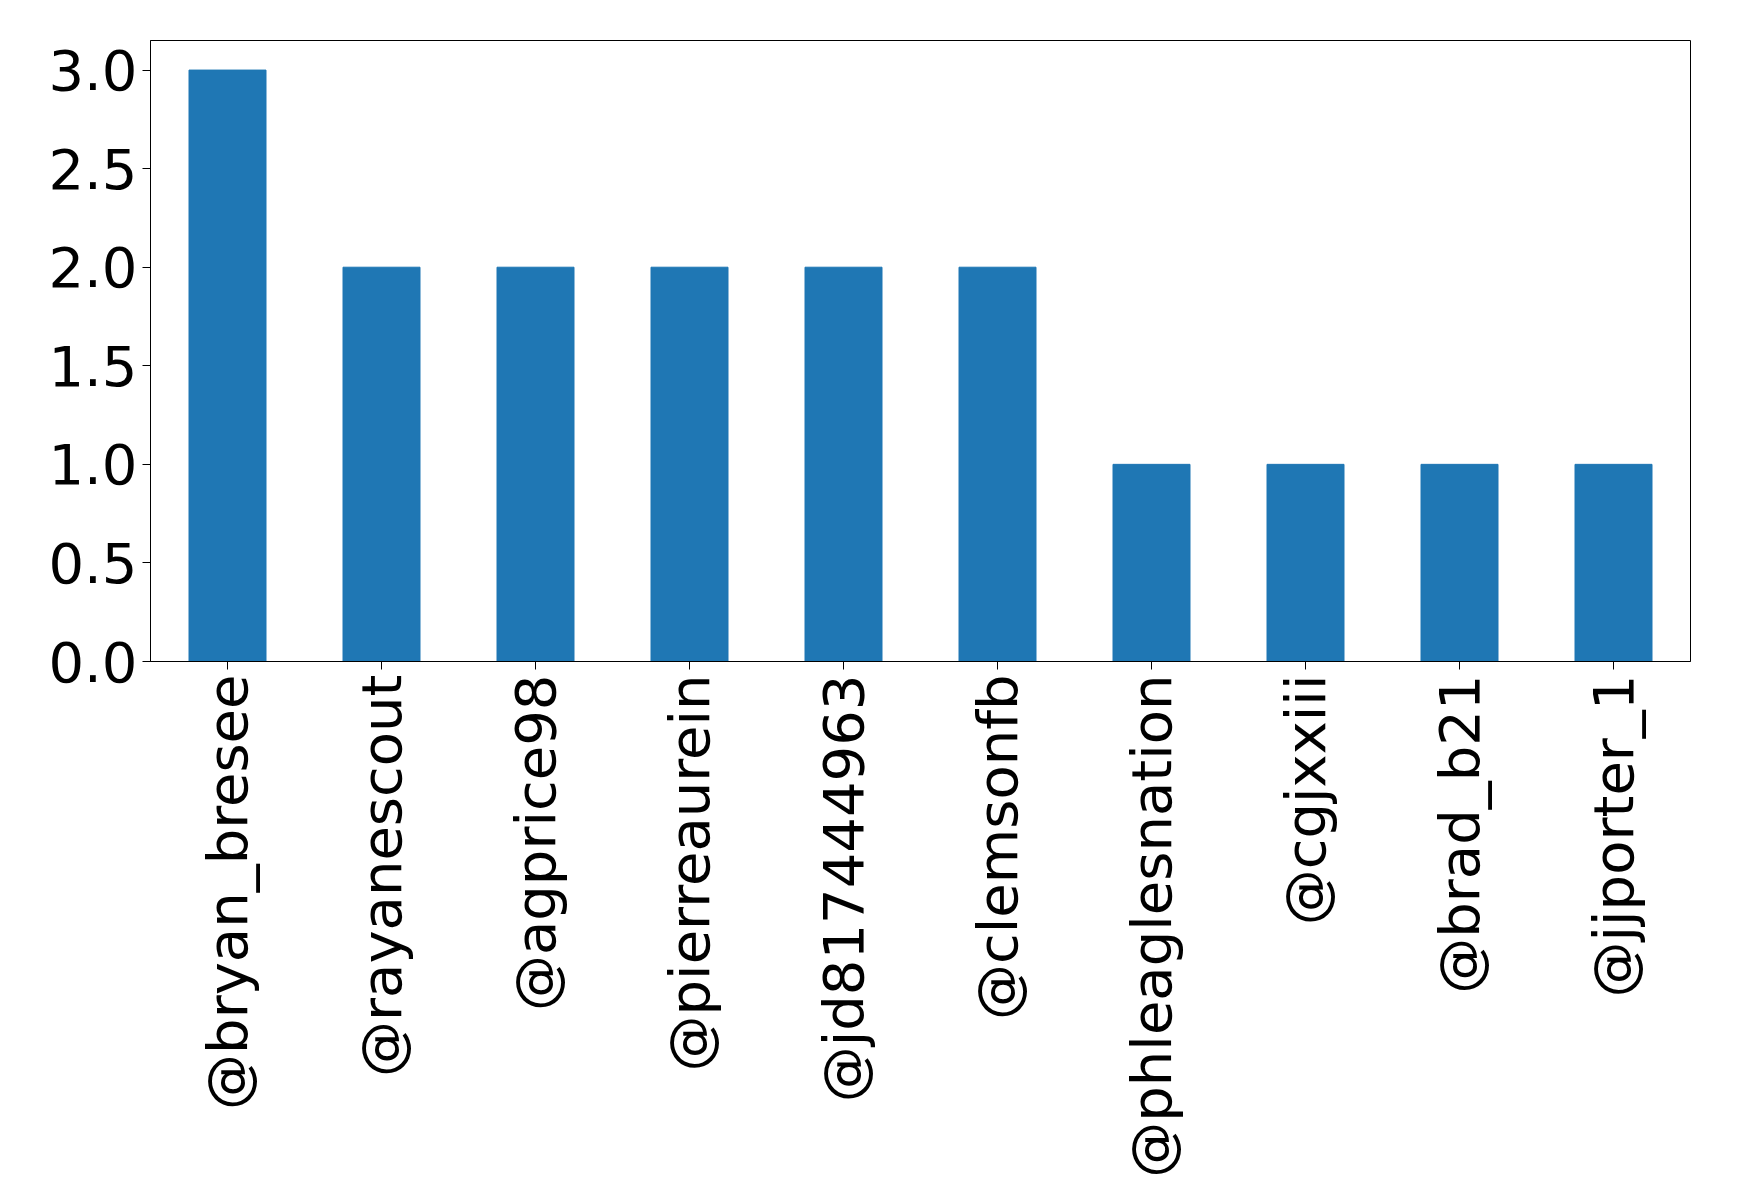 Image resolution: width=1739 pixels, height=1189 pixels. I want to click on x-tick-label: @jjporter_1, so click(1613, 836).